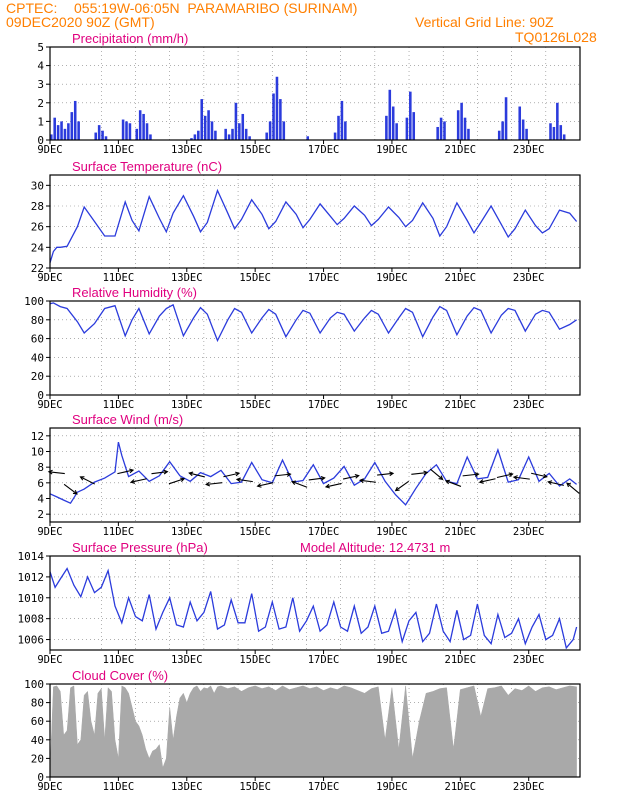 Image resolution: width=618 pixels, height=800 pixels. I want to click on y-tick-label: 2, so click(40, 514).